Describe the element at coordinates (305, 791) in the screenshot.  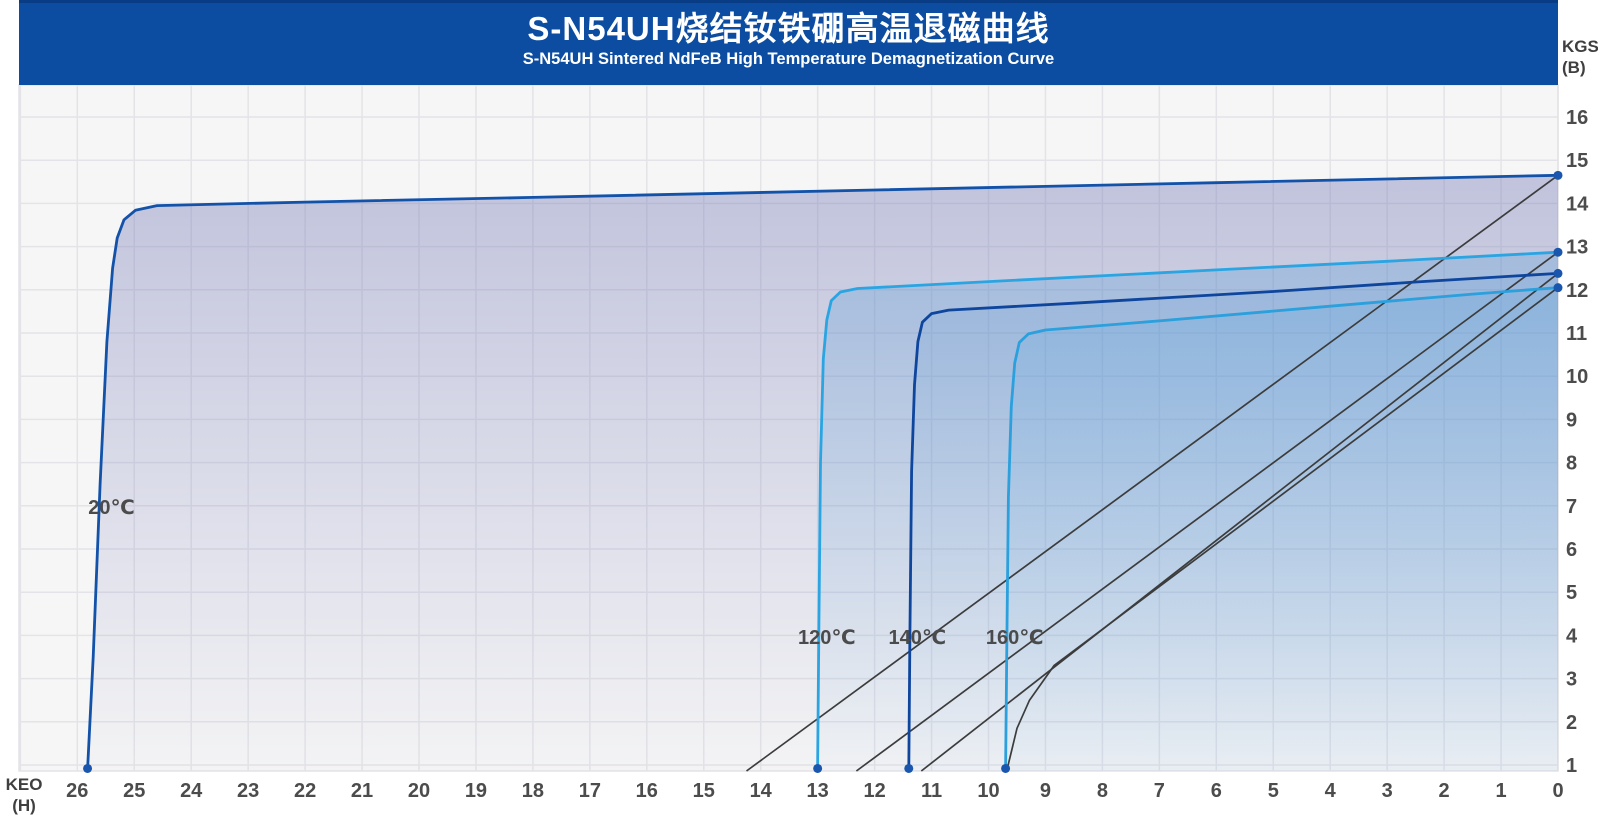
I see `x-tick-label-22: 22` at that location.